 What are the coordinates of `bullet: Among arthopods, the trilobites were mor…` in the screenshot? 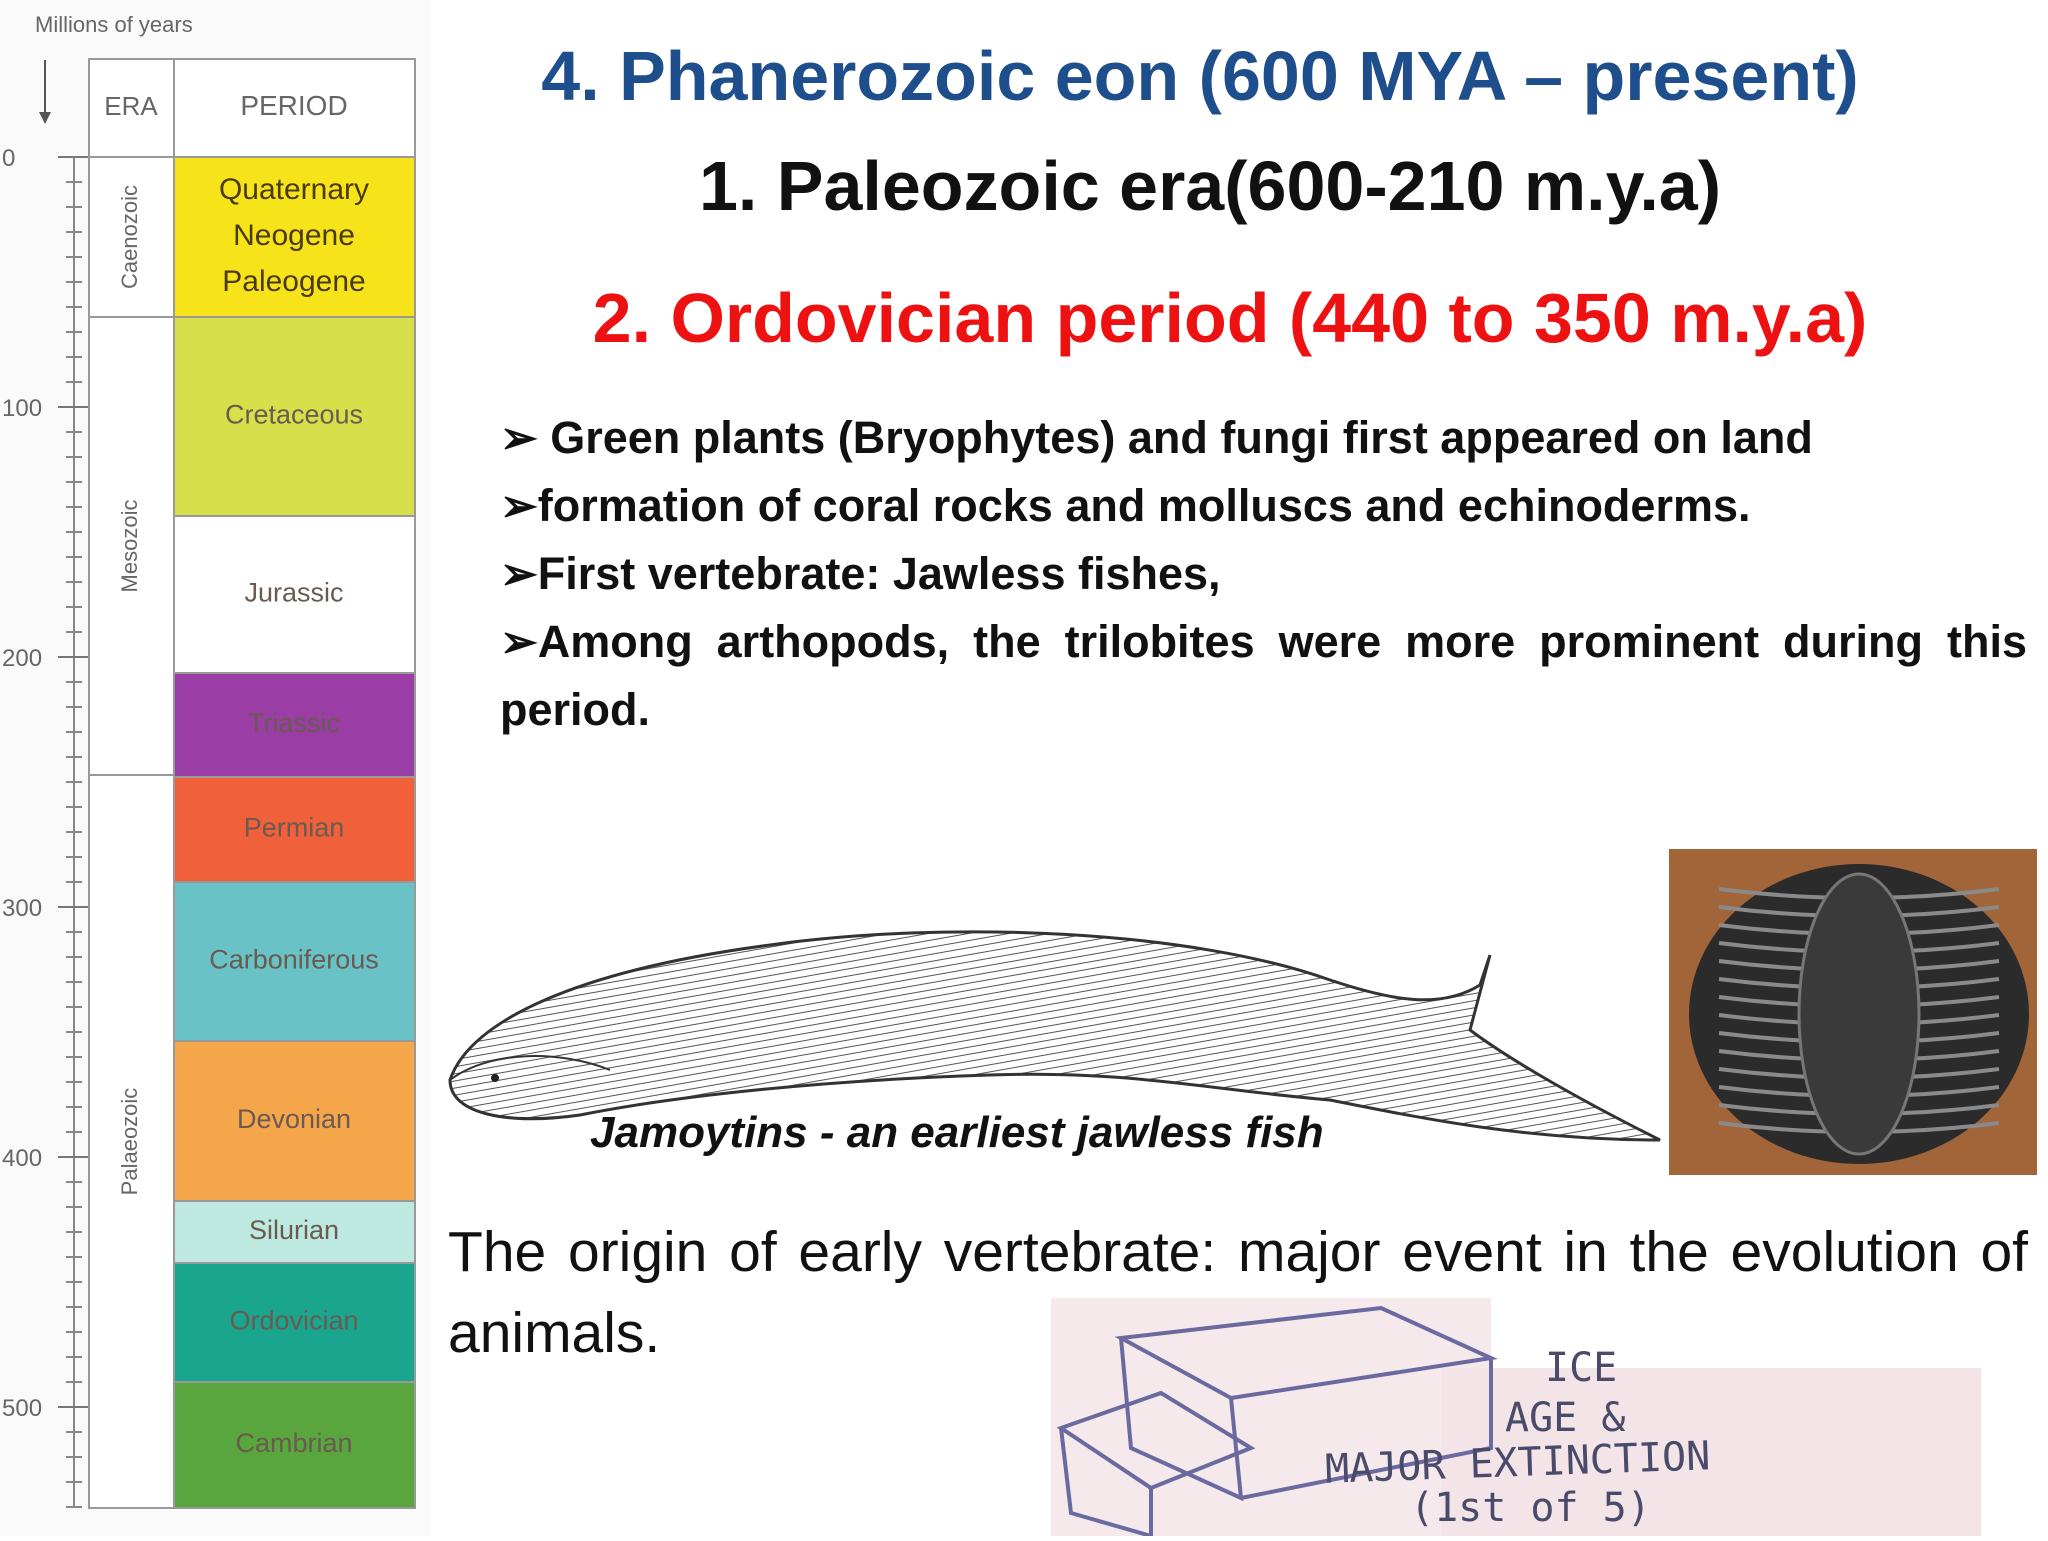 It's located at (1263, 676).